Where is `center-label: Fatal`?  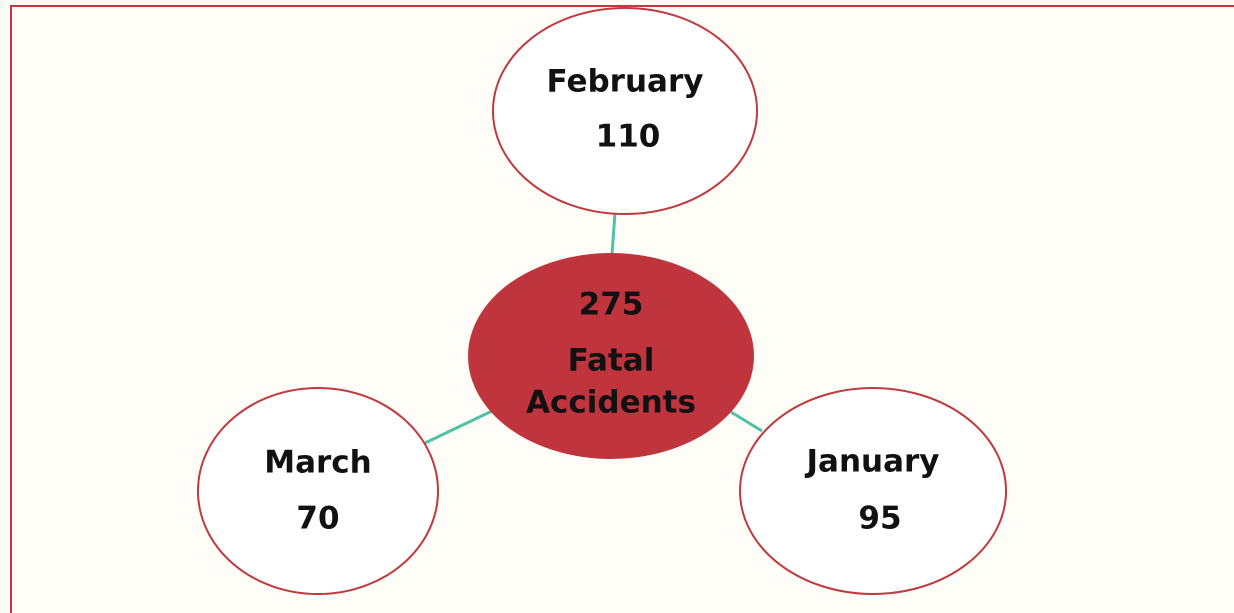
center-label: Fatal is located at coordinates (611, 361).